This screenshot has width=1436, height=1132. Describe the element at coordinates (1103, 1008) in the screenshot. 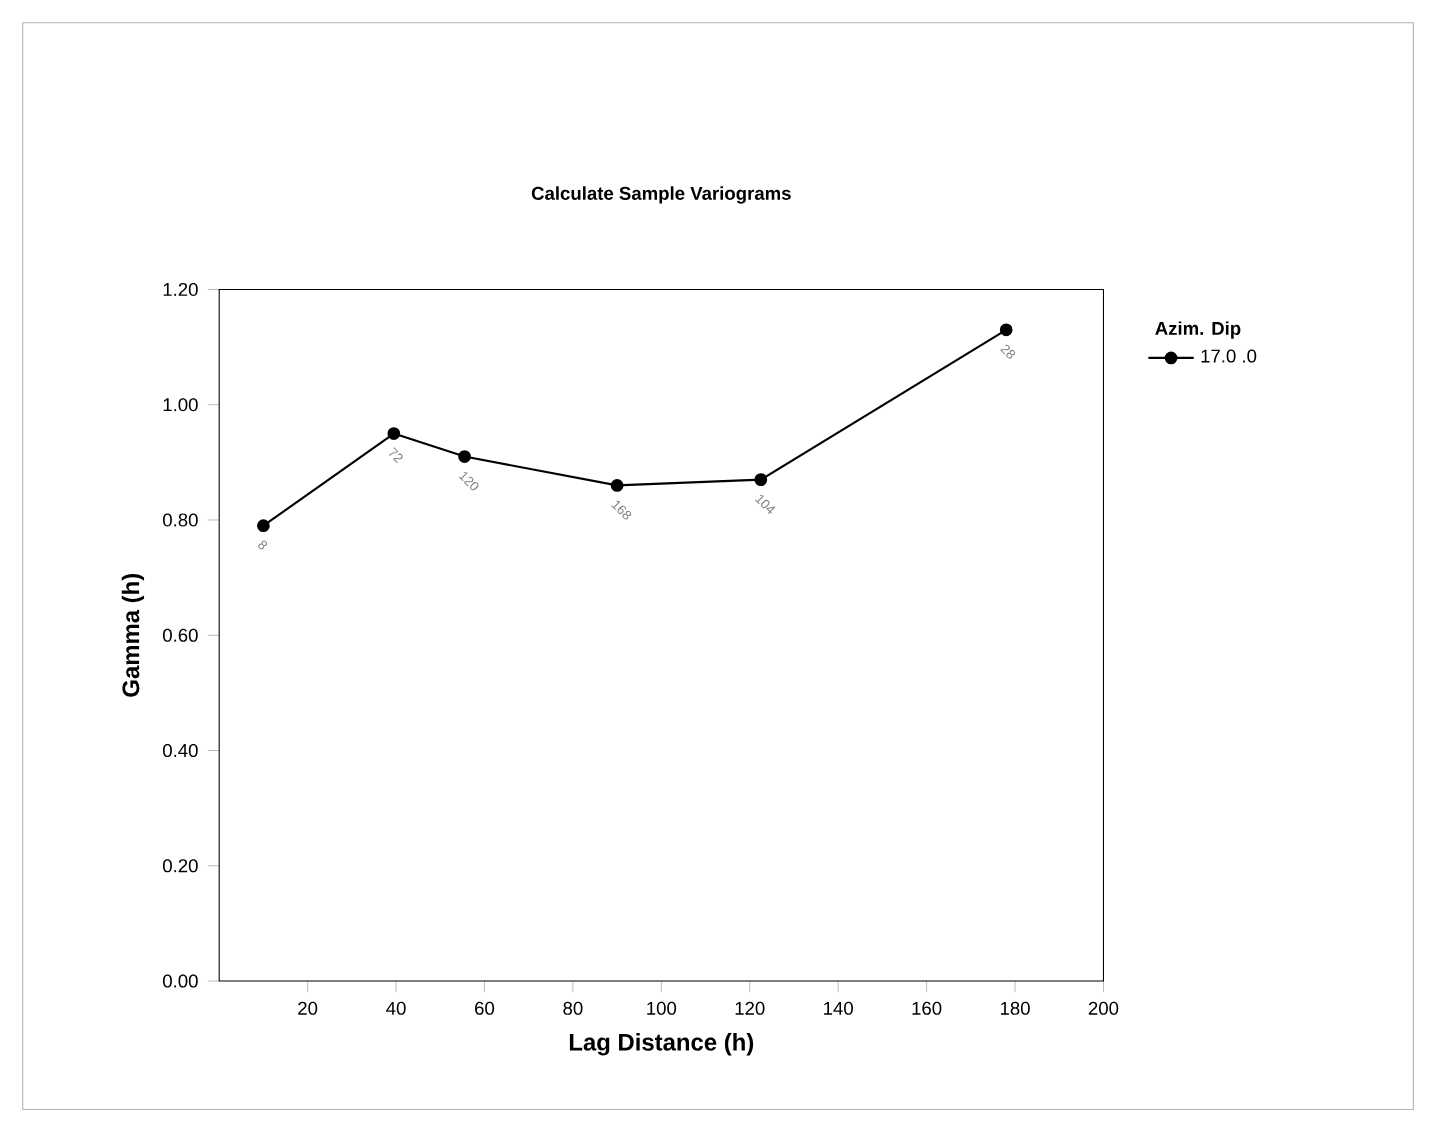

I see `x-tick-label: 200` at that location.